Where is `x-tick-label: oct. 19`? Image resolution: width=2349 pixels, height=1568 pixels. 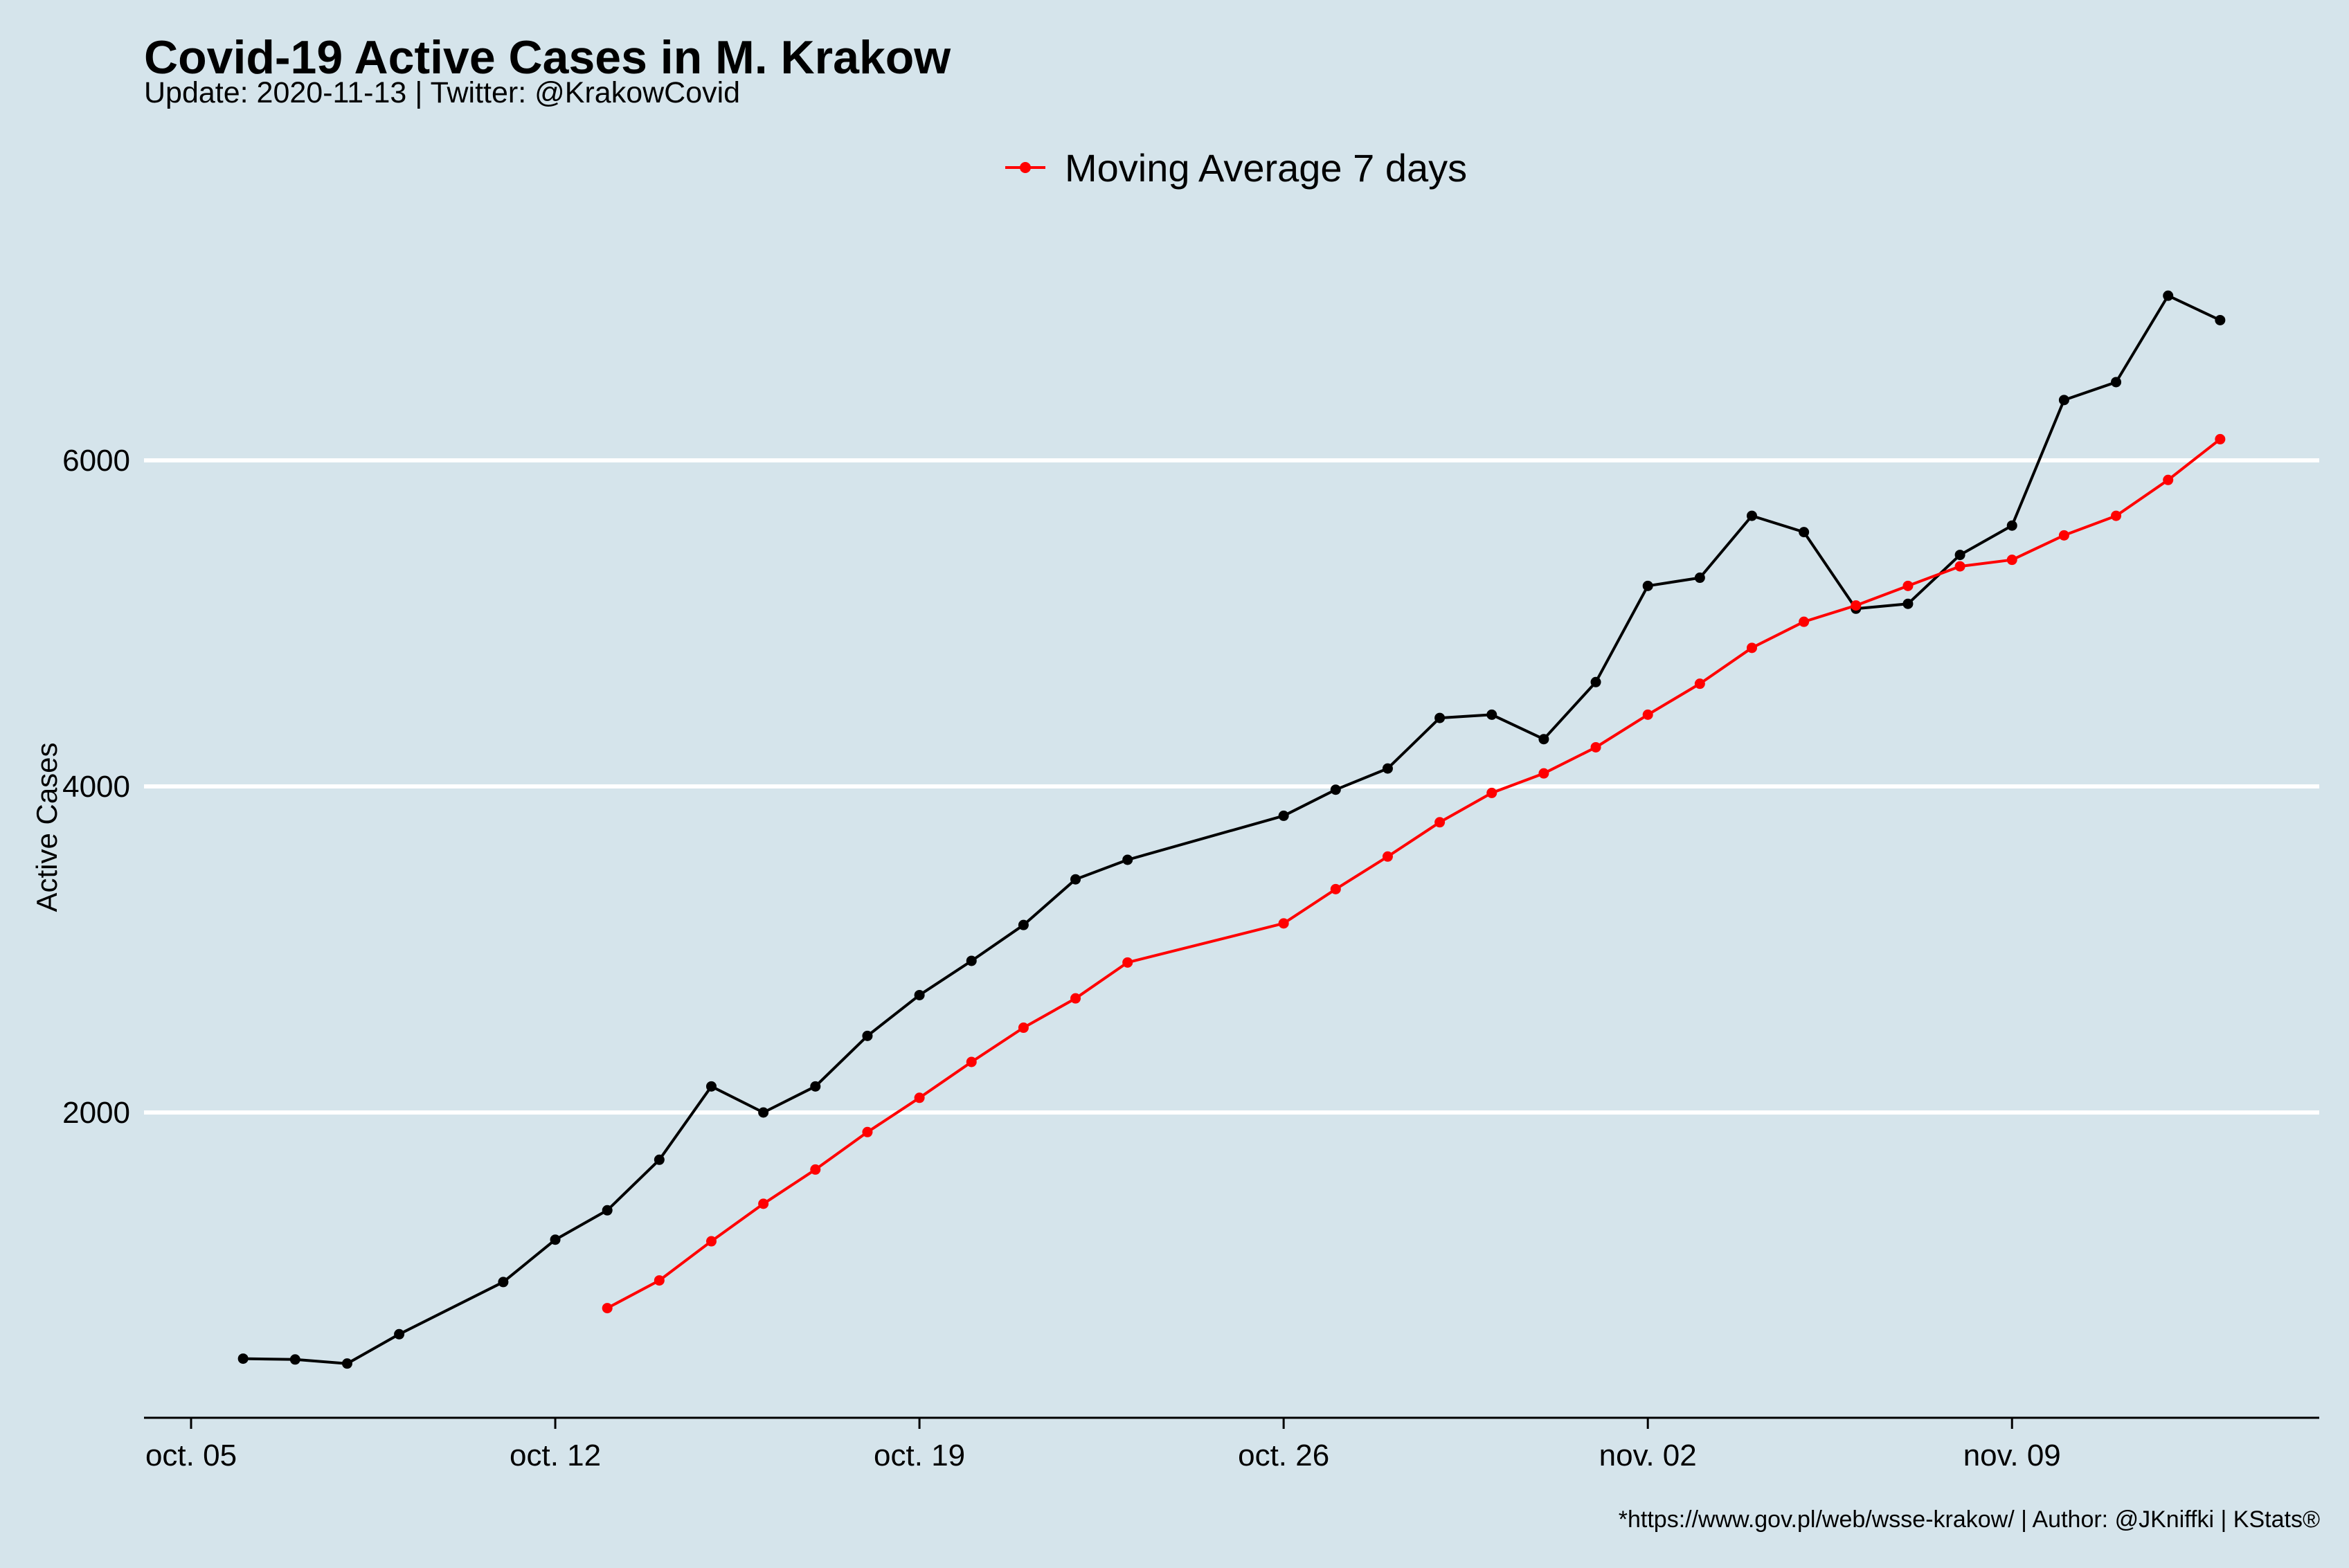 x-tick-label: oct. 19 is located at coordinates (919, 1456).